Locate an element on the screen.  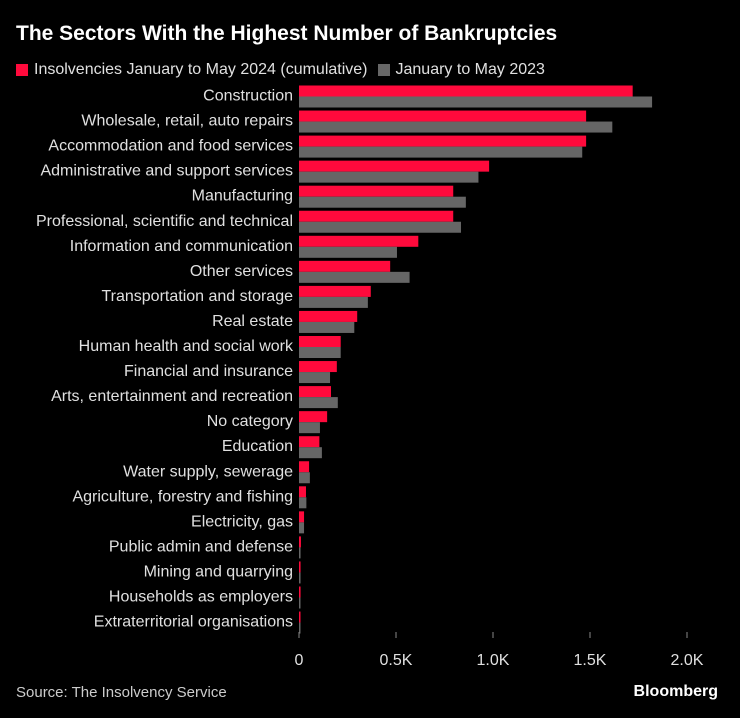
category-label: Extraterritorial organisations is located at coordinates (193, 622).